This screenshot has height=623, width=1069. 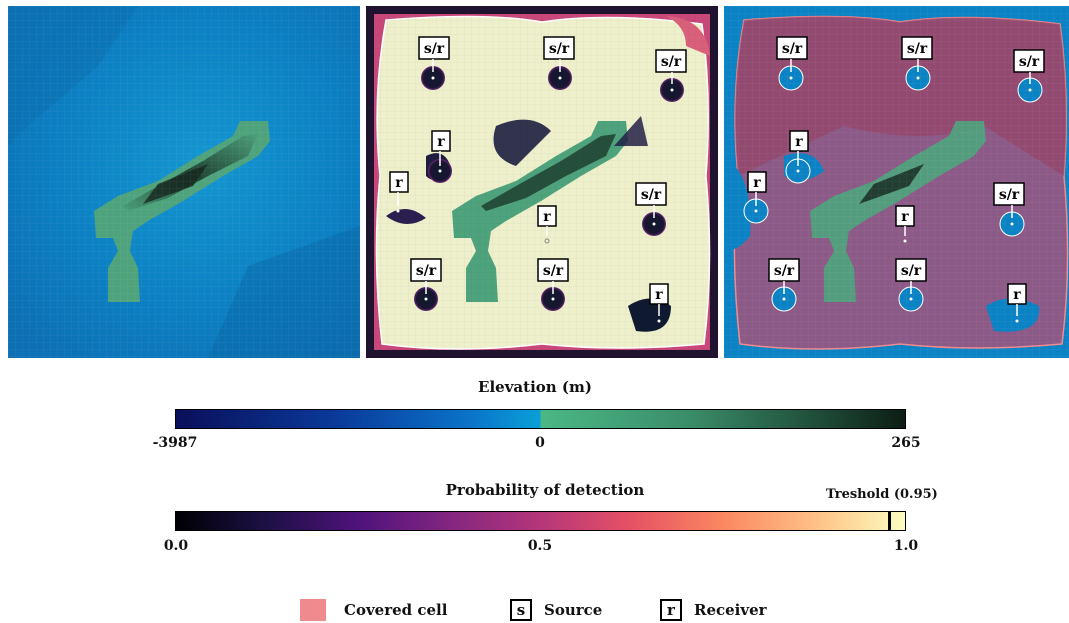 What do you see at coordinates (713, 610) in the screenshot?
I see `legend-receiver: r Receiver` at bounding box center [713, 610].